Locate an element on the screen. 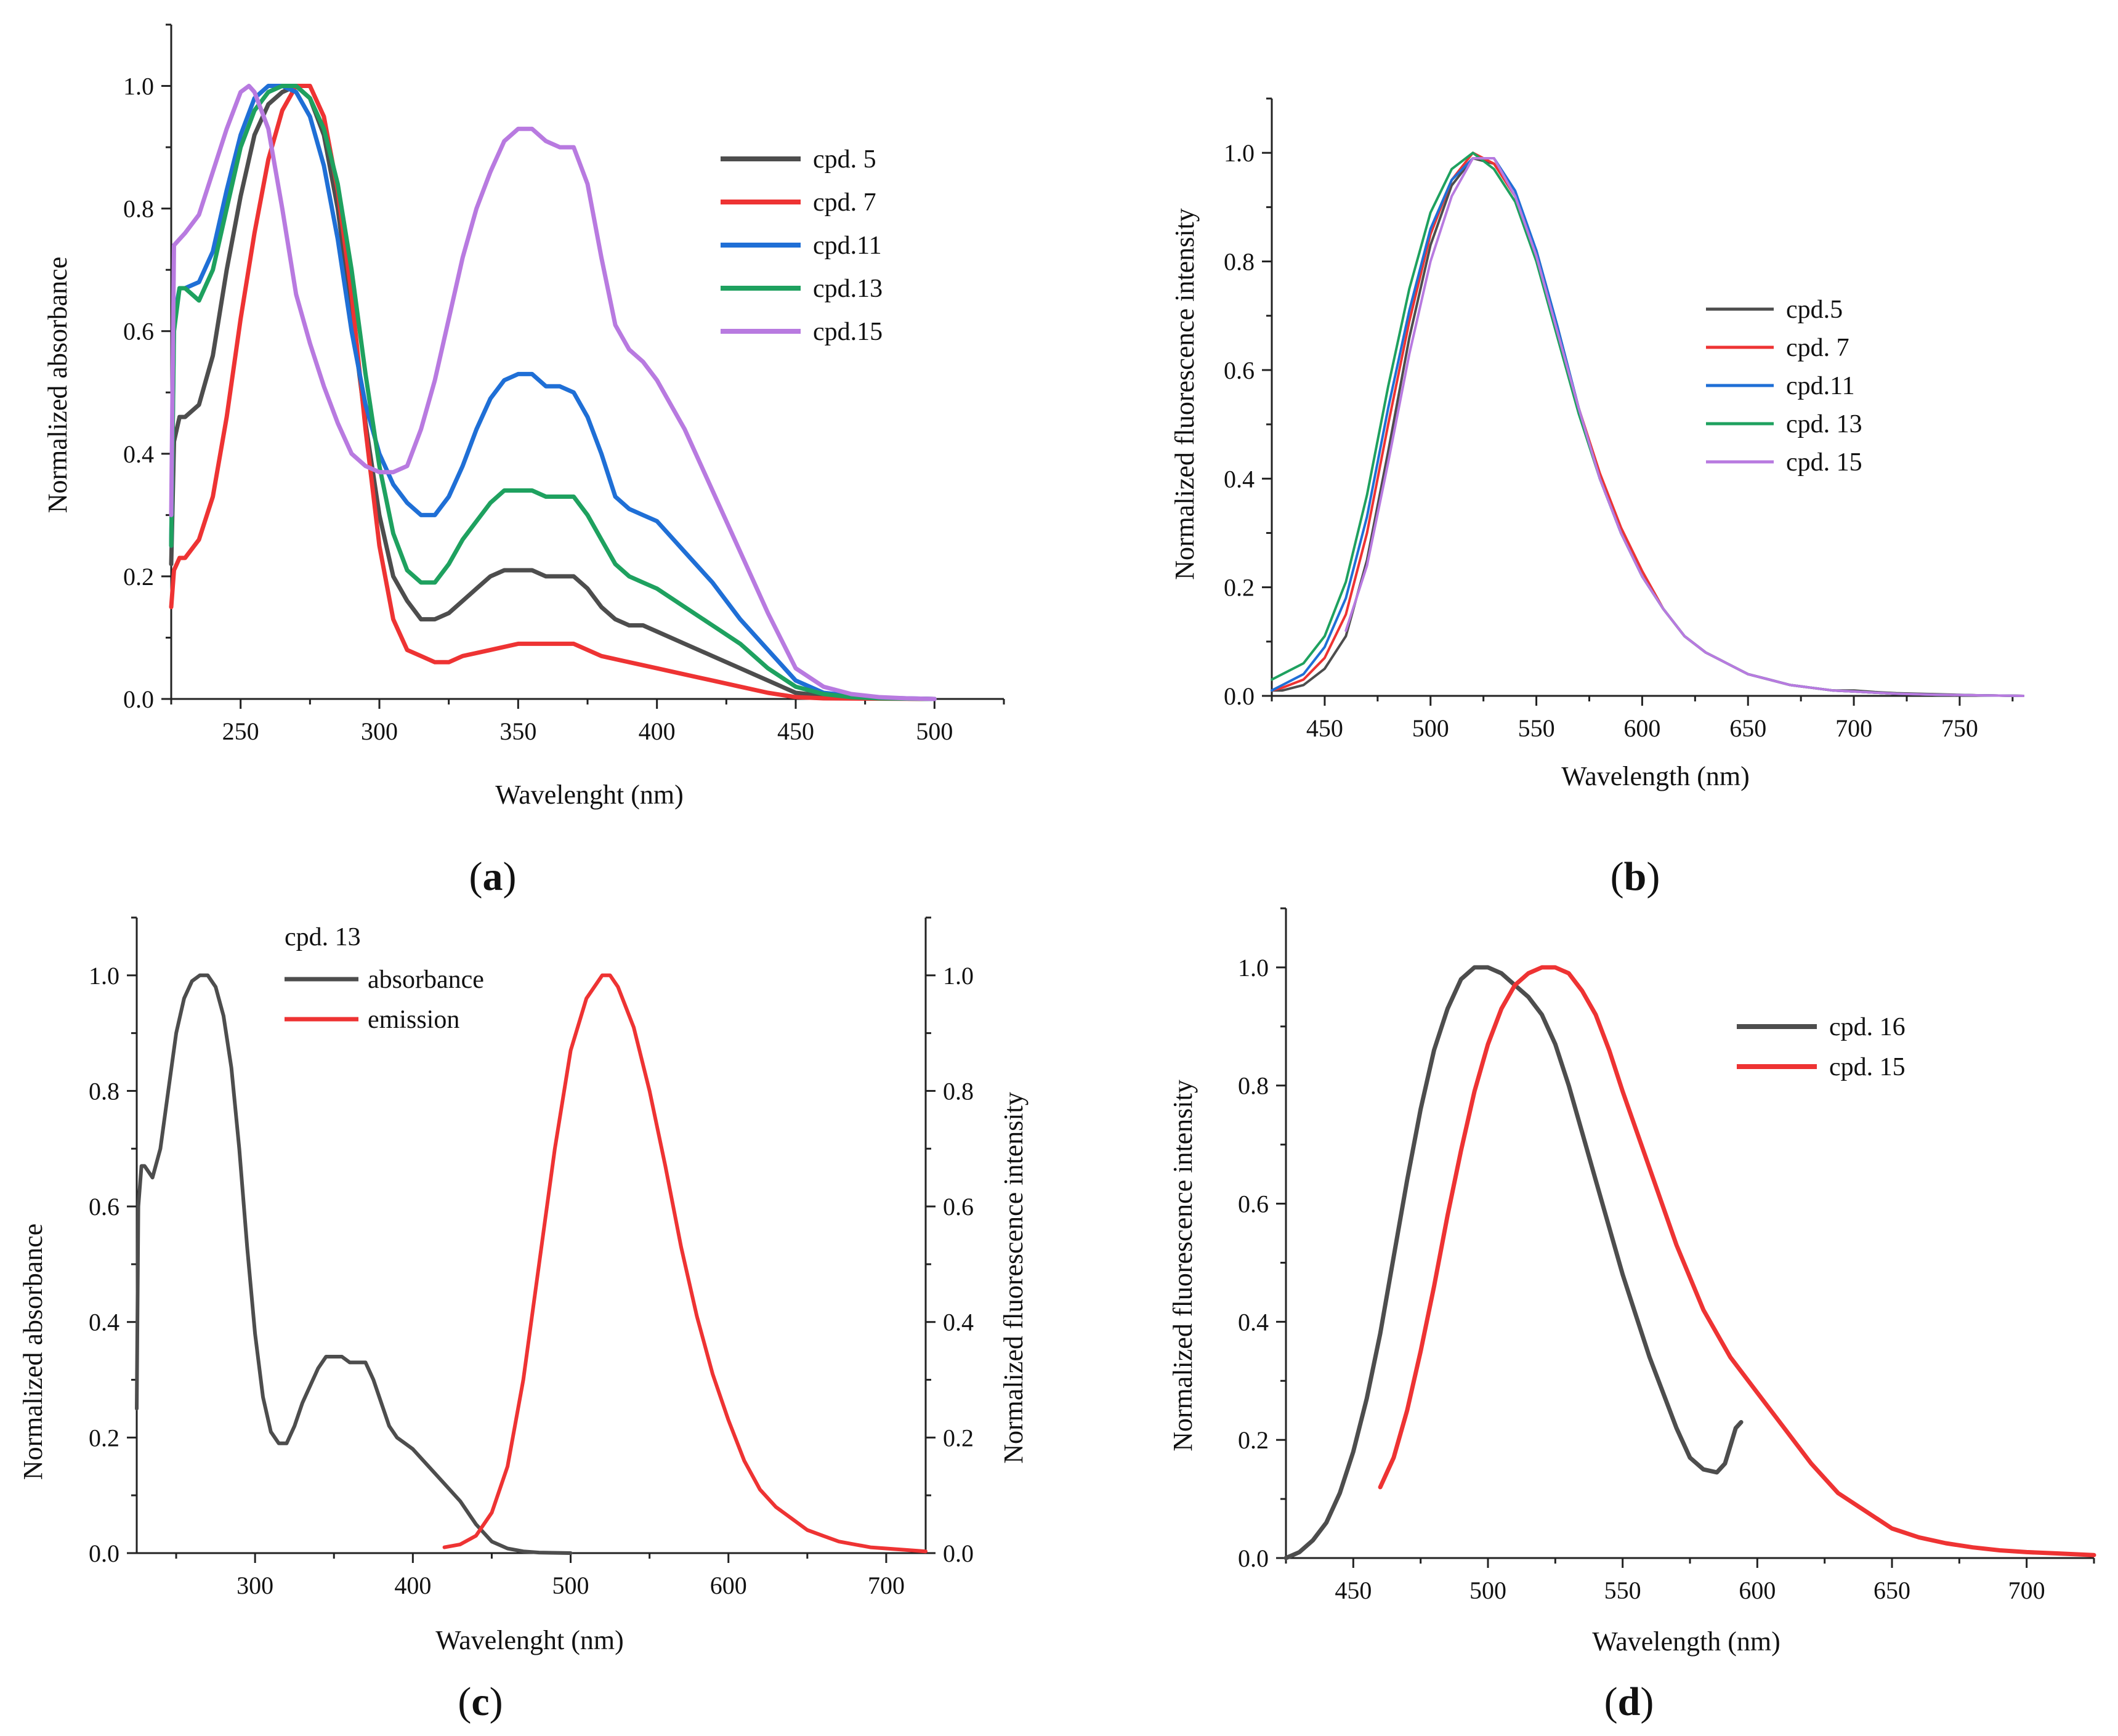 This screenshot has width=2118, height=1736. panel-b-label-letter: b is located at coordinates (1635, 877).